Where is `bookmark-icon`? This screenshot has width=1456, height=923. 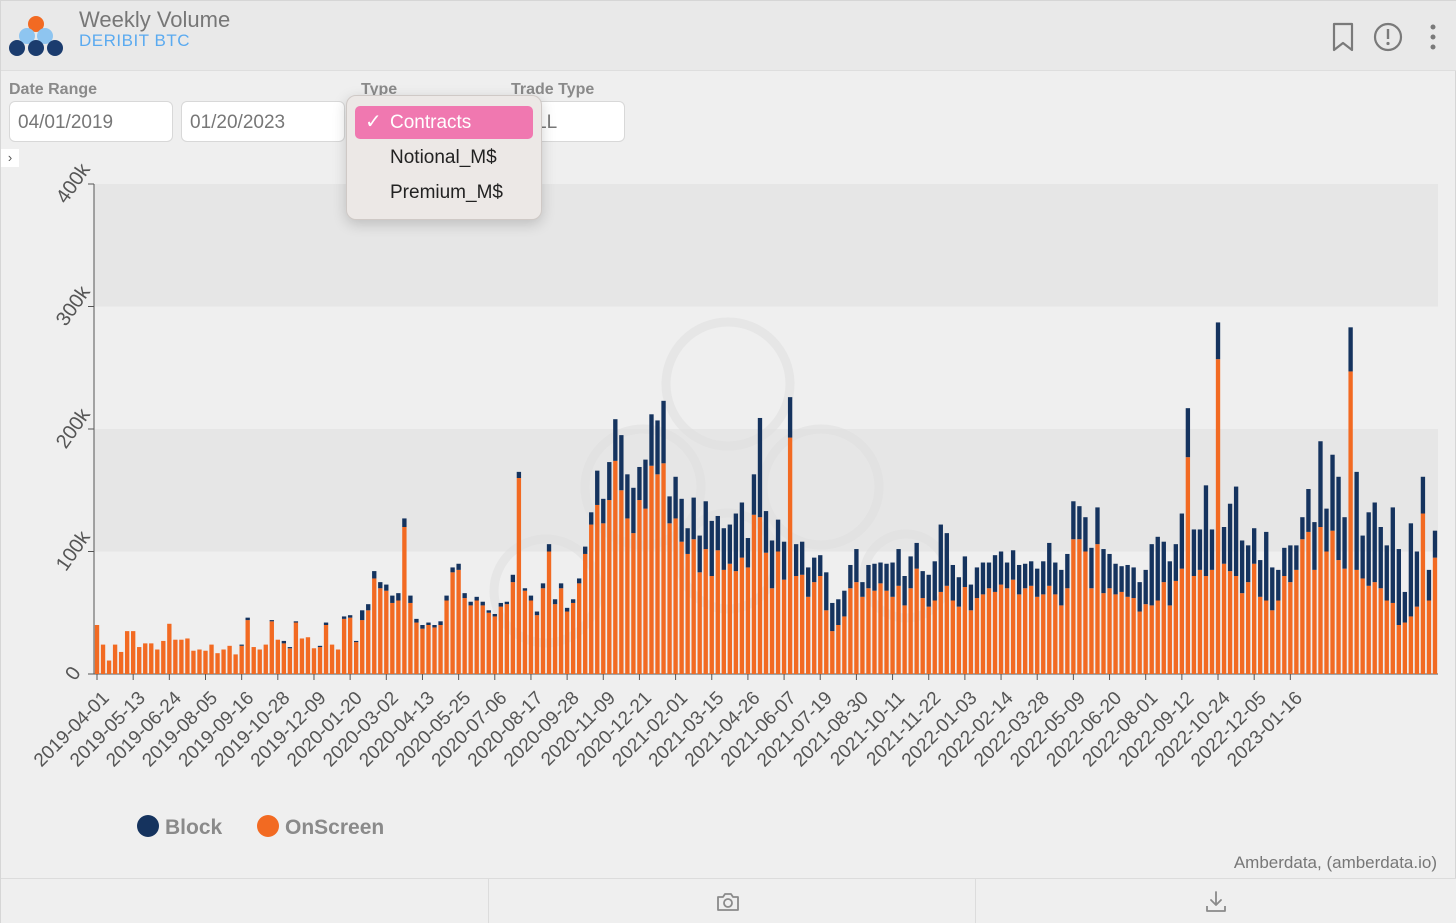
bookmark-icon is located at coordinates (1343, 37).